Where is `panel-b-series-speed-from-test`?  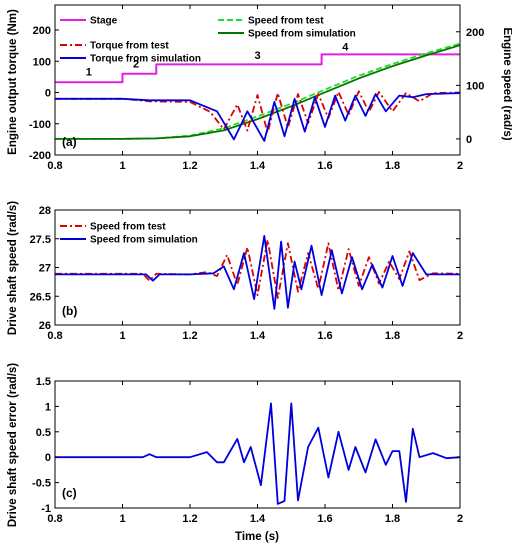 panel-b-series-speed-from-test is located at coordinates (257, 268).